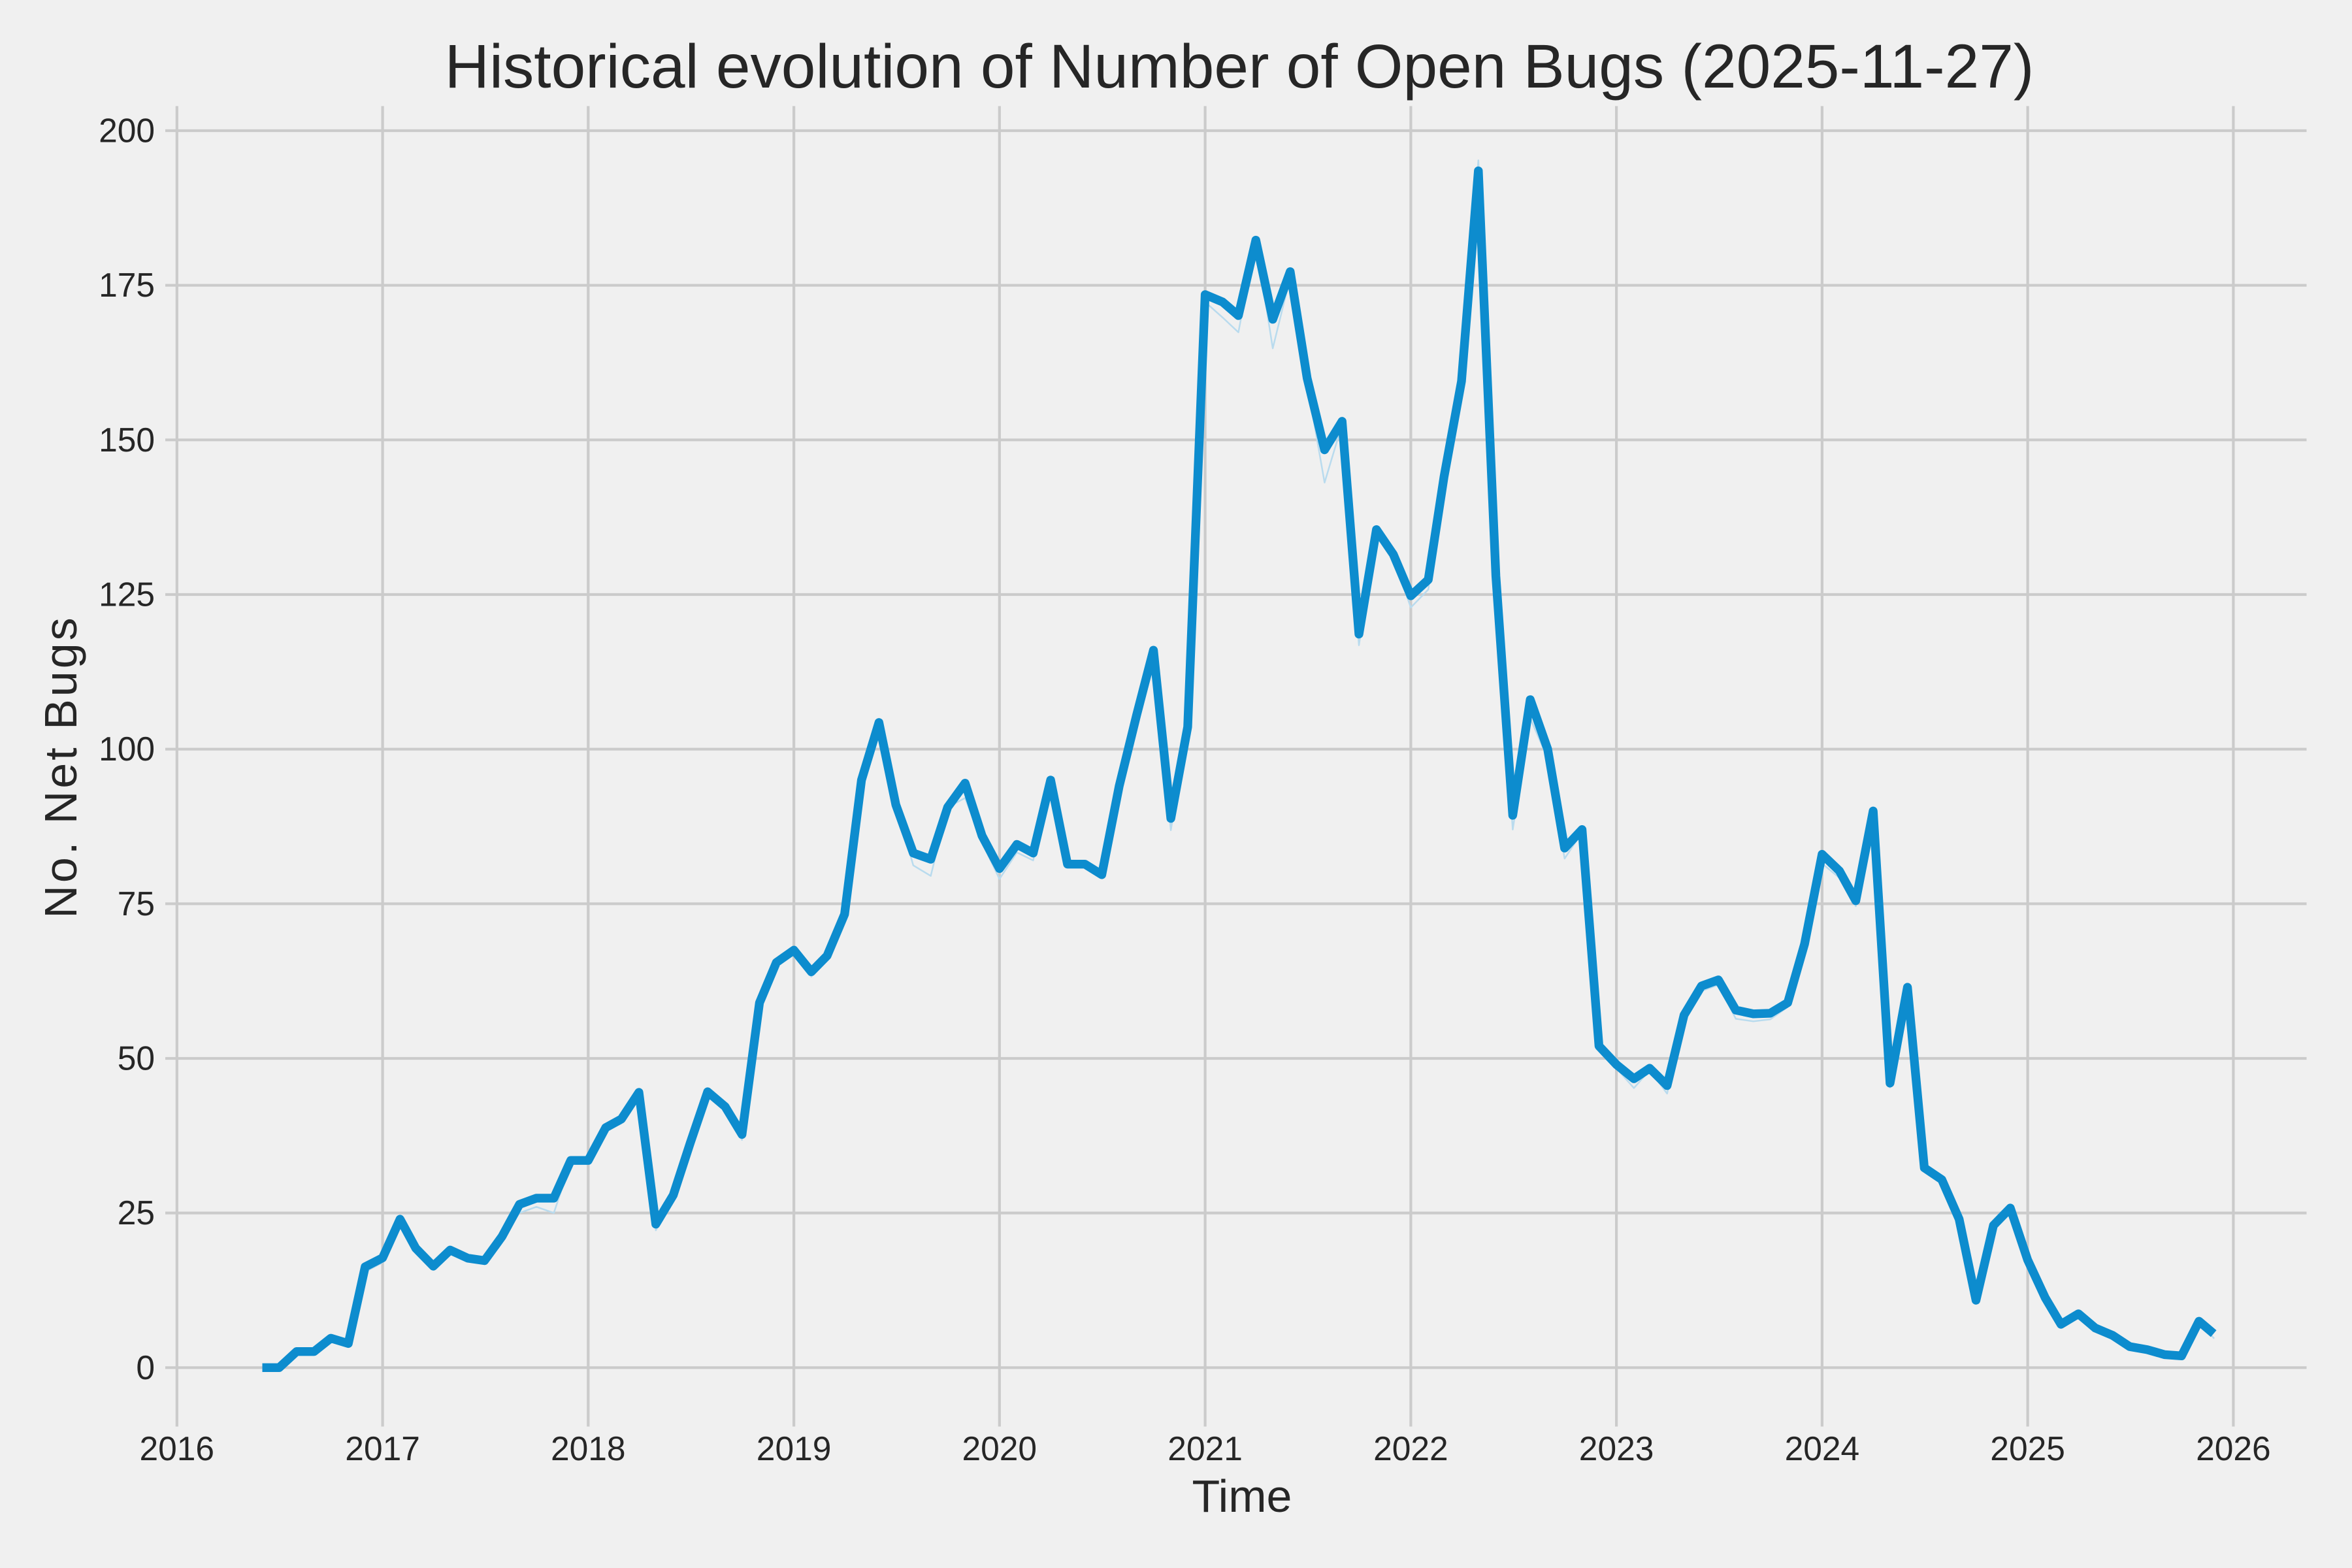 The image size is (2352, 1568). Describe the element at coordinates (136, 904) in the screenshot. I see `svg-text: 75` at that location.